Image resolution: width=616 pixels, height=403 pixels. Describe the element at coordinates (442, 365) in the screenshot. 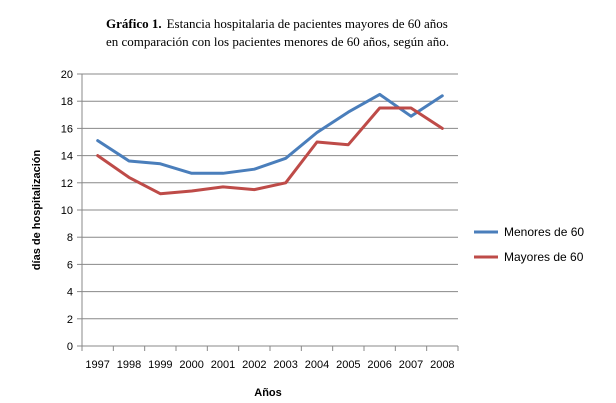

I see `x-tick-label: 2008` at that location.